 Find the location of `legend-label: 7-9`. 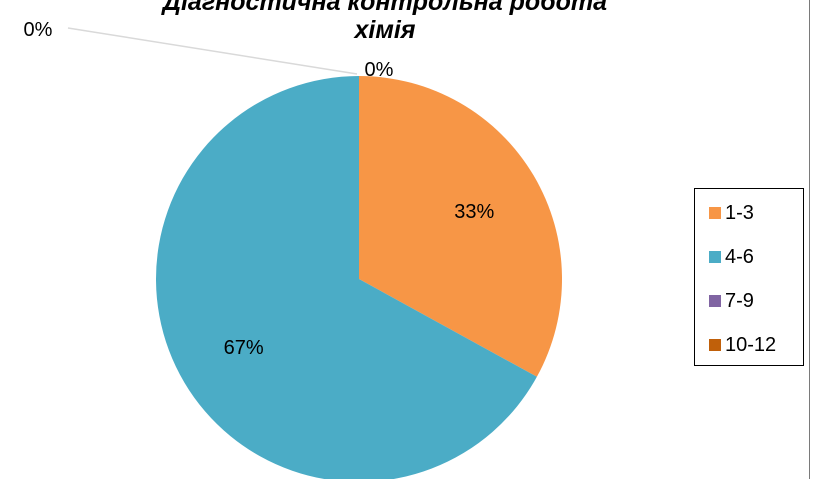

legend-label: 7-9 is located at coordinates (739, 301).